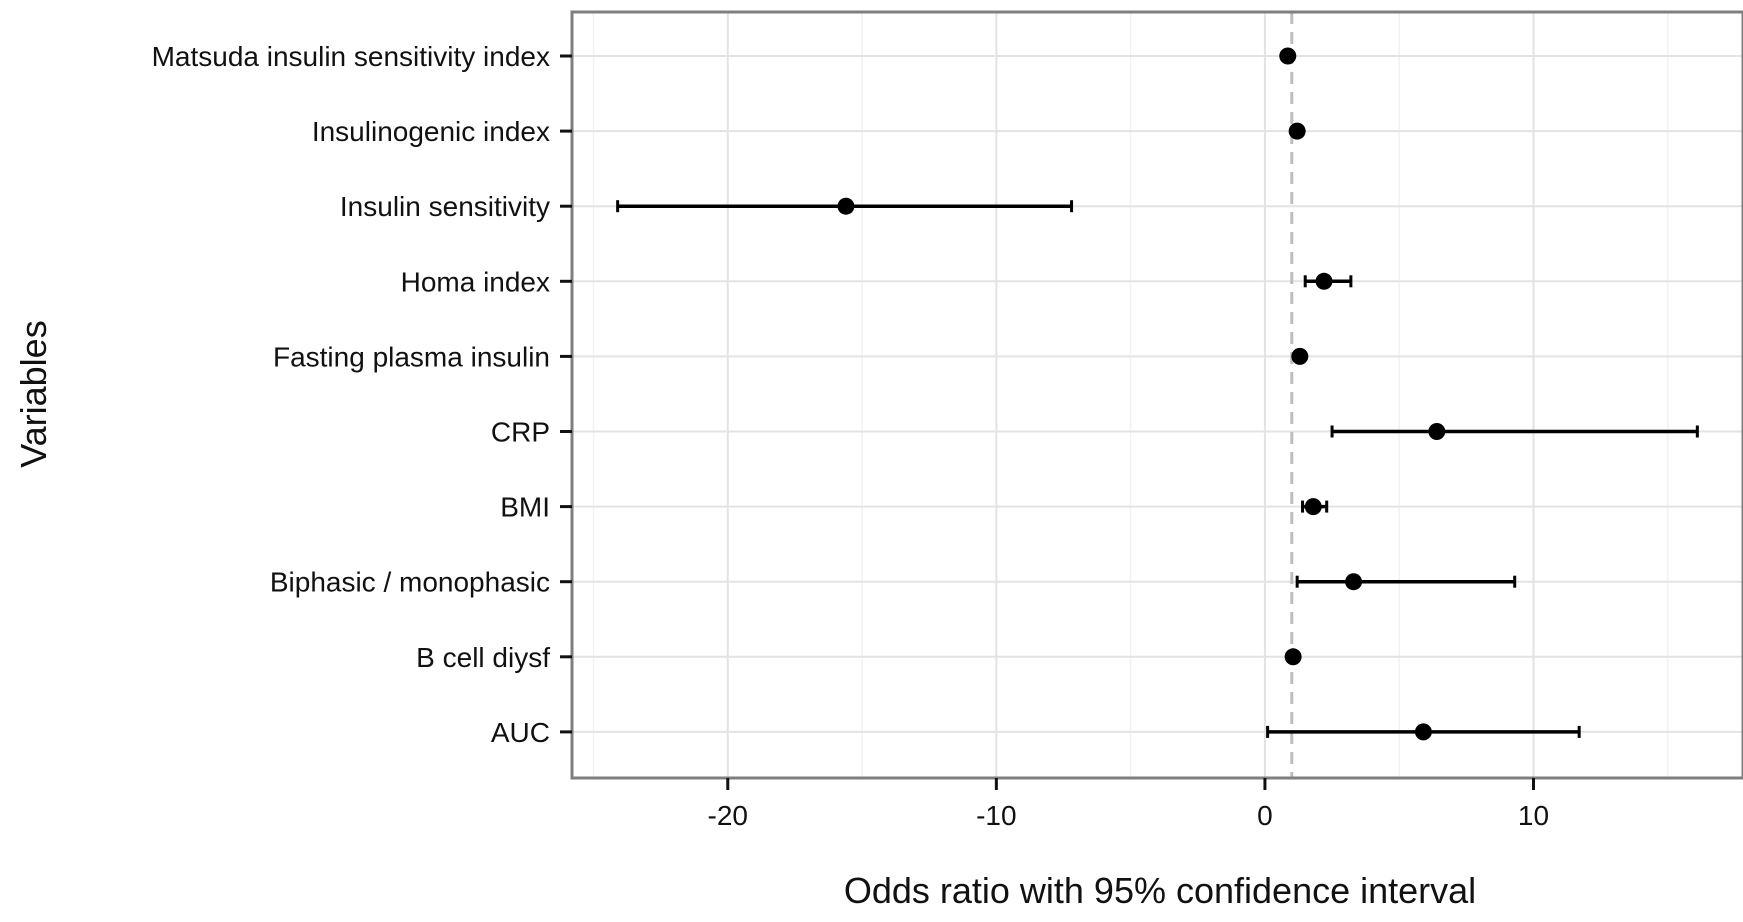 Image resolution: width=1743 pixels, height=922 pixels. Describe the element at coordinates (1160, 890) in the screenshot. I see `x-axis-title: Odds ratio with 95% confidence interval` at that location.